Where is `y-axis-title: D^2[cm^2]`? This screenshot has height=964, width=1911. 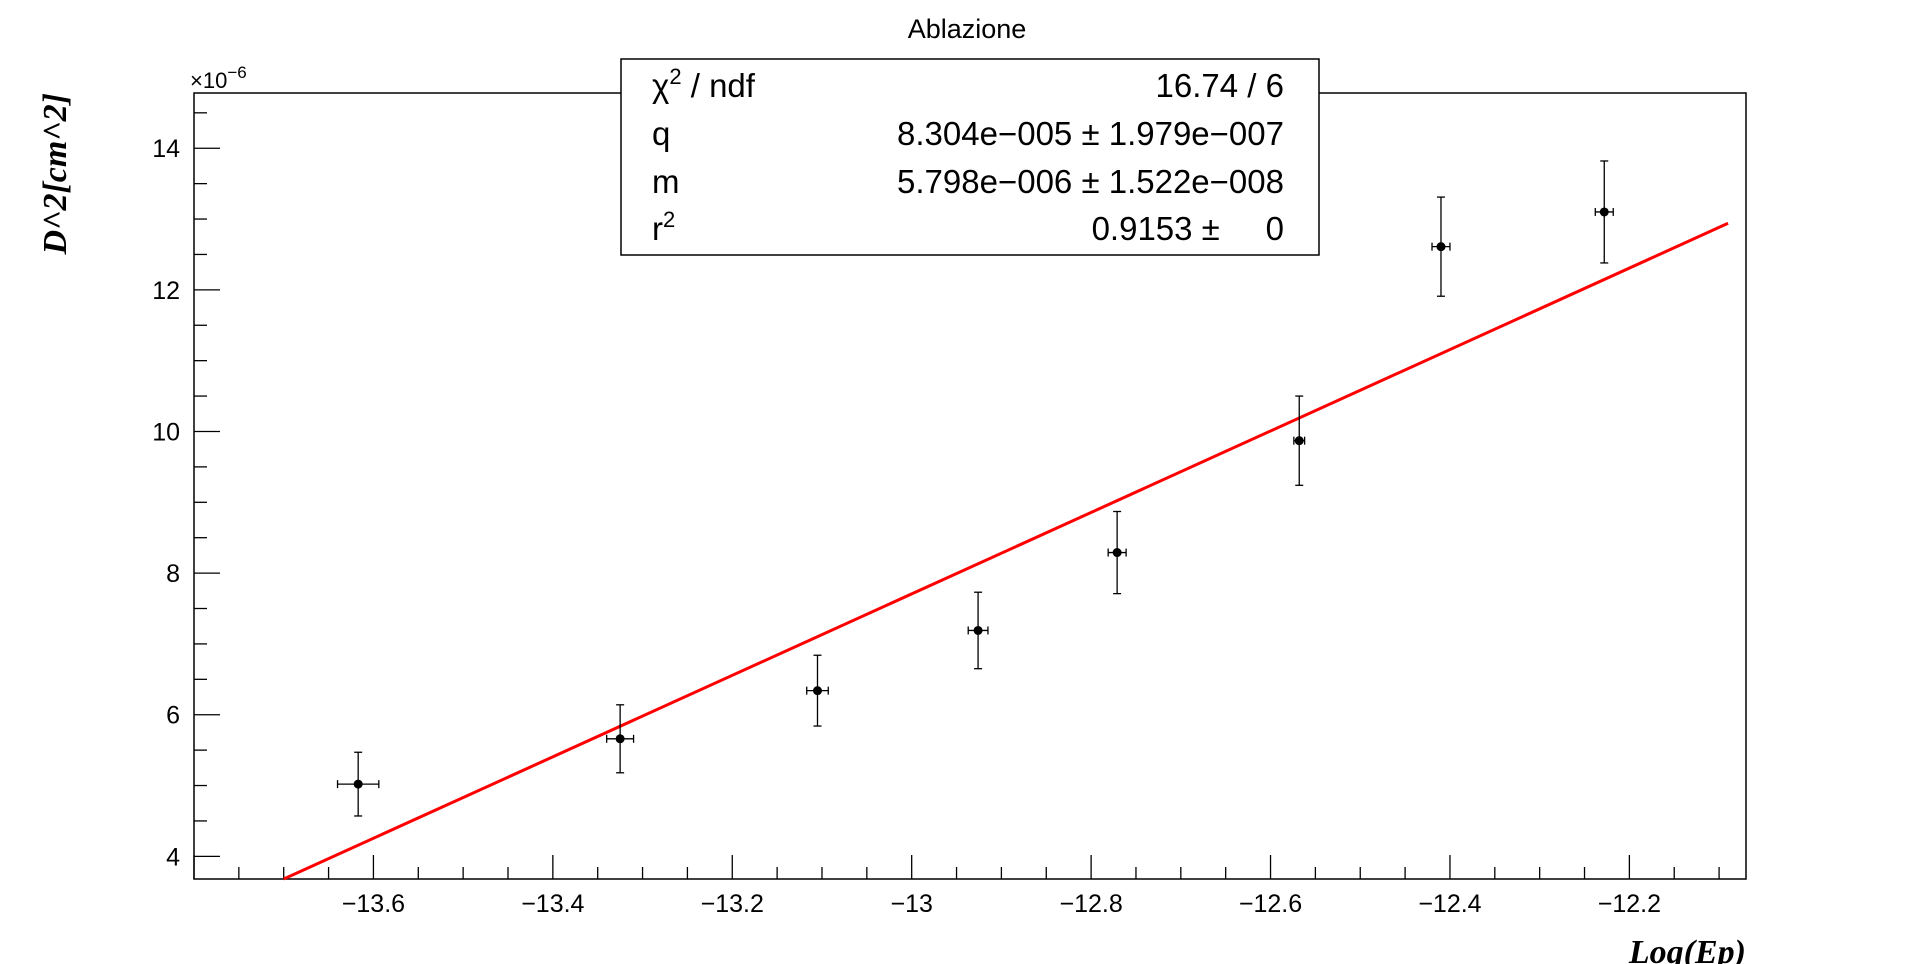 y-axis-title: D^2[cm^2] is located at coordinates (55, 174).